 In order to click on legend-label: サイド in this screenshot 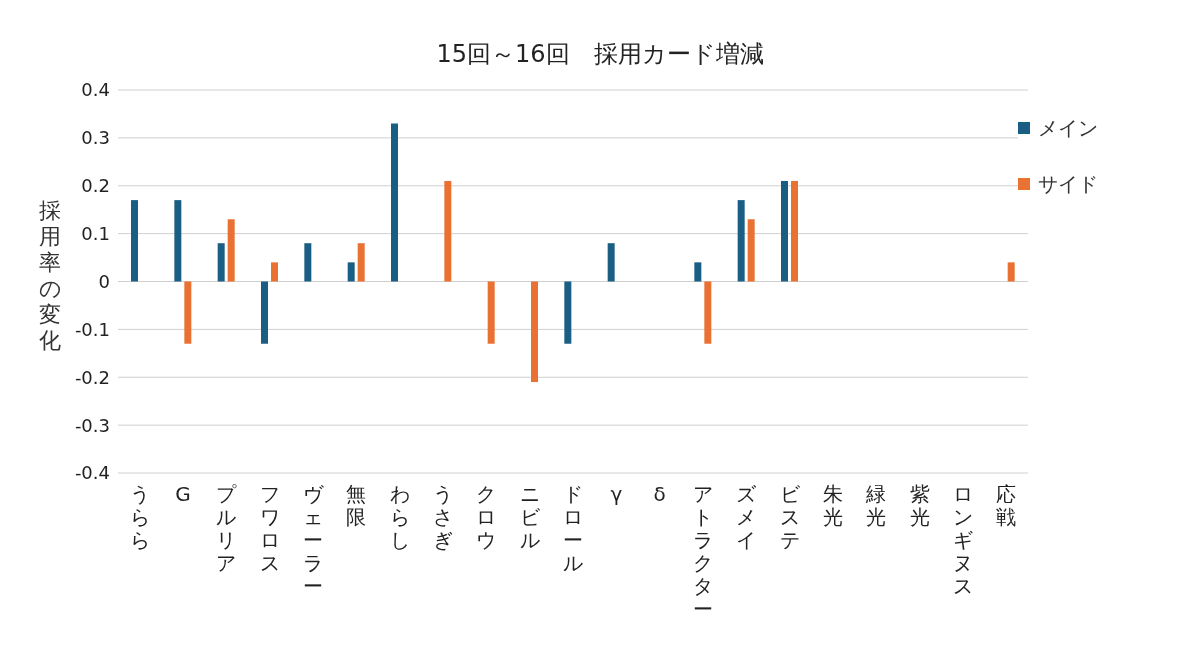, I will do `click(1068, 184)`.